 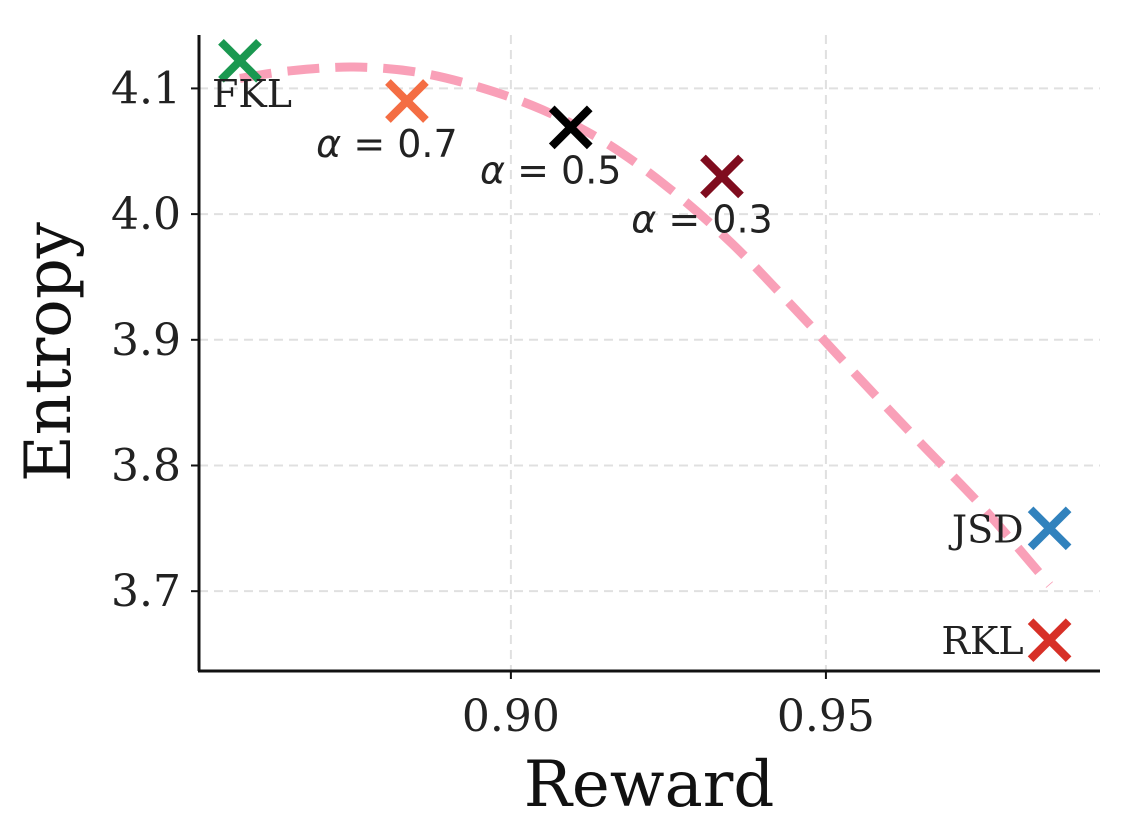 I want to click on point-label-1: α = 0.7, so click(x=387, y=144).